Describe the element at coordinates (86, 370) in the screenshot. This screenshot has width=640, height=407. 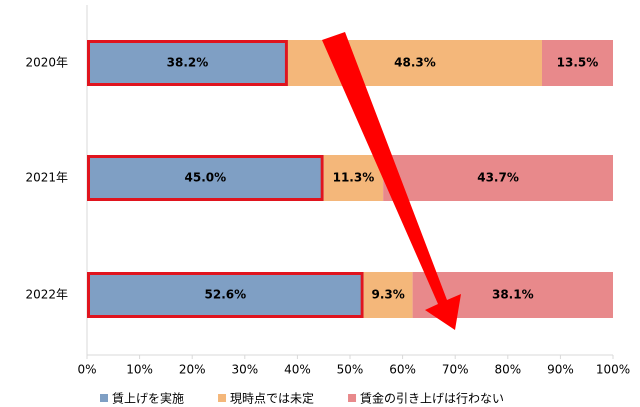
I see `x-tick-label: 0%` at that location.